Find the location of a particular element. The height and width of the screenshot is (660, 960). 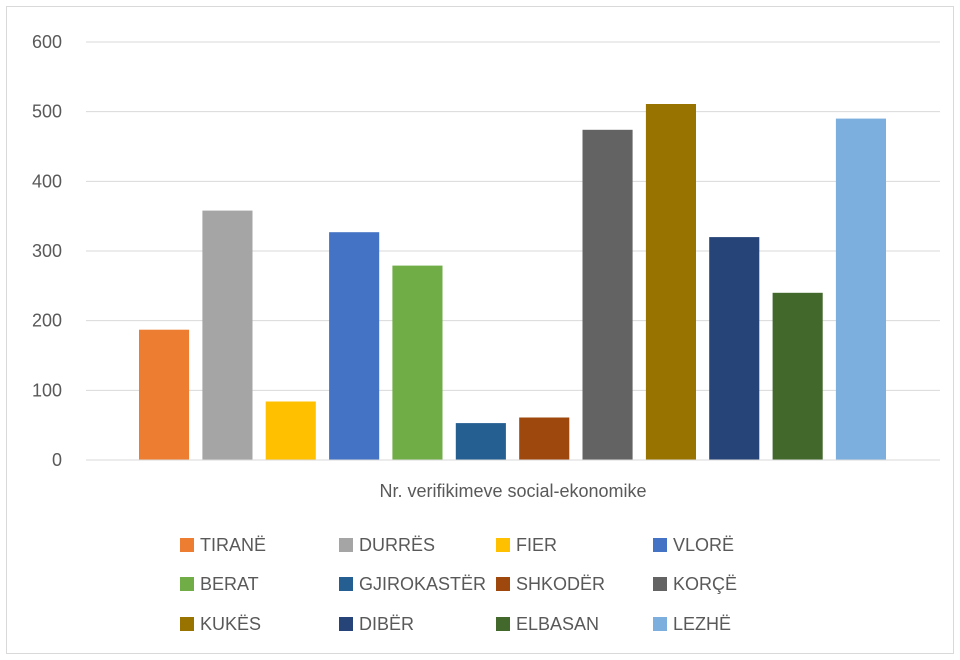

y-tick-label: 100 is located at coordinates (47, 390).